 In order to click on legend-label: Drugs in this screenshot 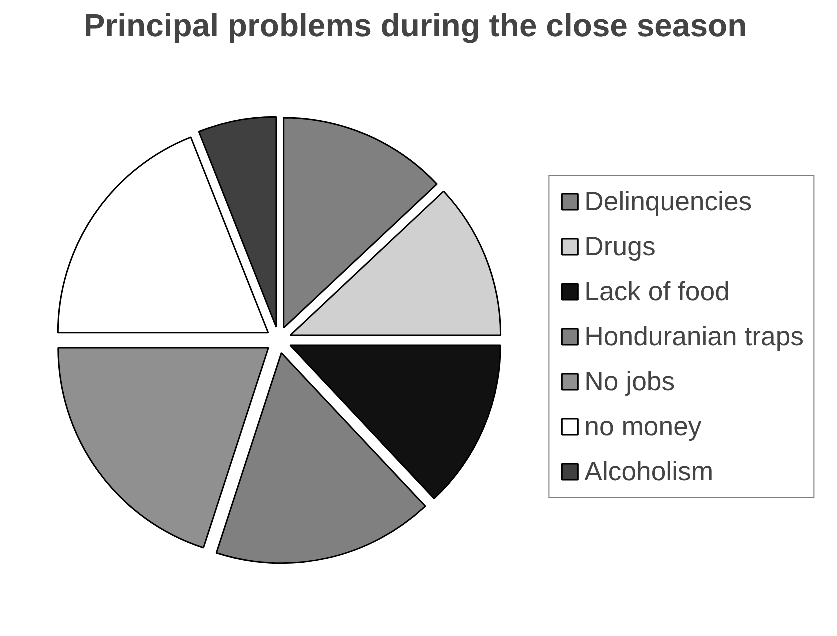, I will do `click(620, 246)`.